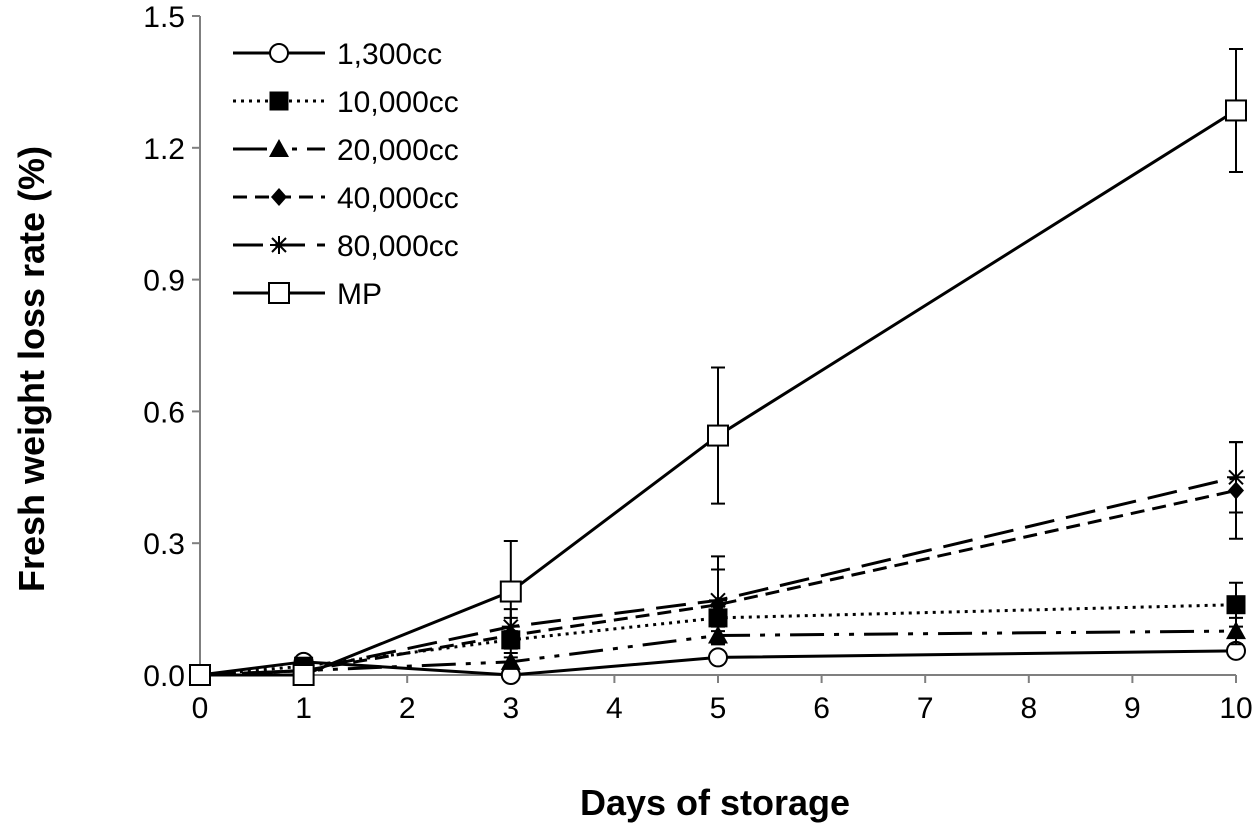 Image resolution: width=1260 pixels, height=829 pixels. What do you see at coordinates (715, 802) in the screenshot?
I see `x-axis-title: Days of storage` at bounding box center [715, 802].